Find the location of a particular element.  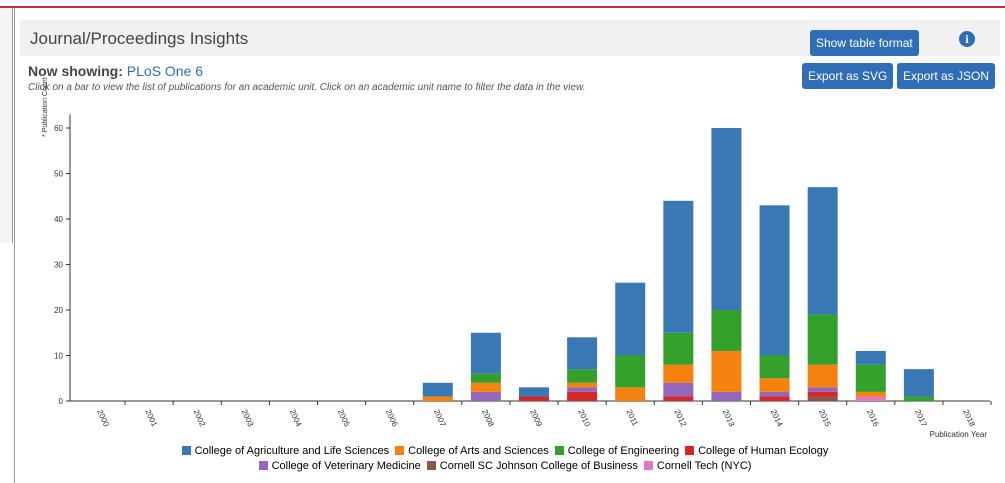

x-tick-label: 2008 is located at coordinates (488, 418).